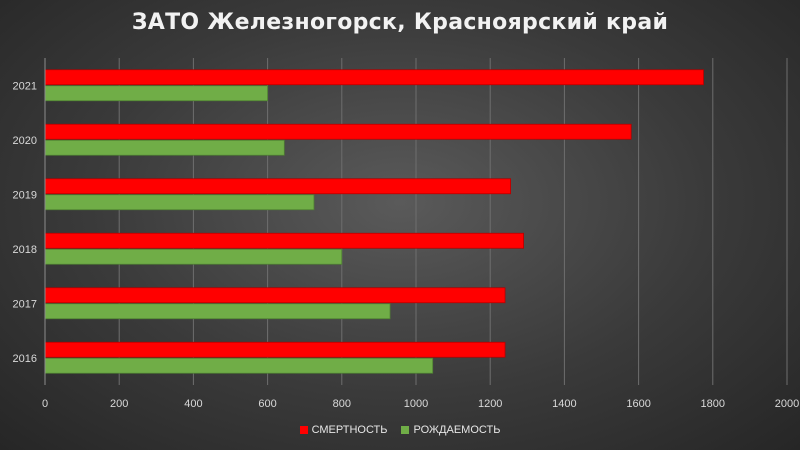 The width and height of the screenshot is (800, 450). What do you see at coordinates (25, 359) in the screenshot?
I see `y-tick-label-2016: 2016` at bounding box center [25, 359].